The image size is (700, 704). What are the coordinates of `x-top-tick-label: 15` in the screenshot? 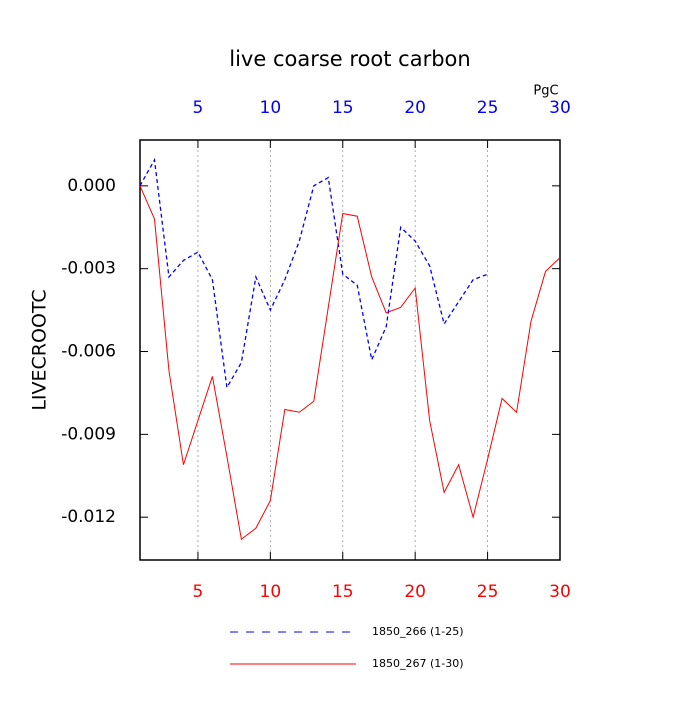 It's located at (343, 108).